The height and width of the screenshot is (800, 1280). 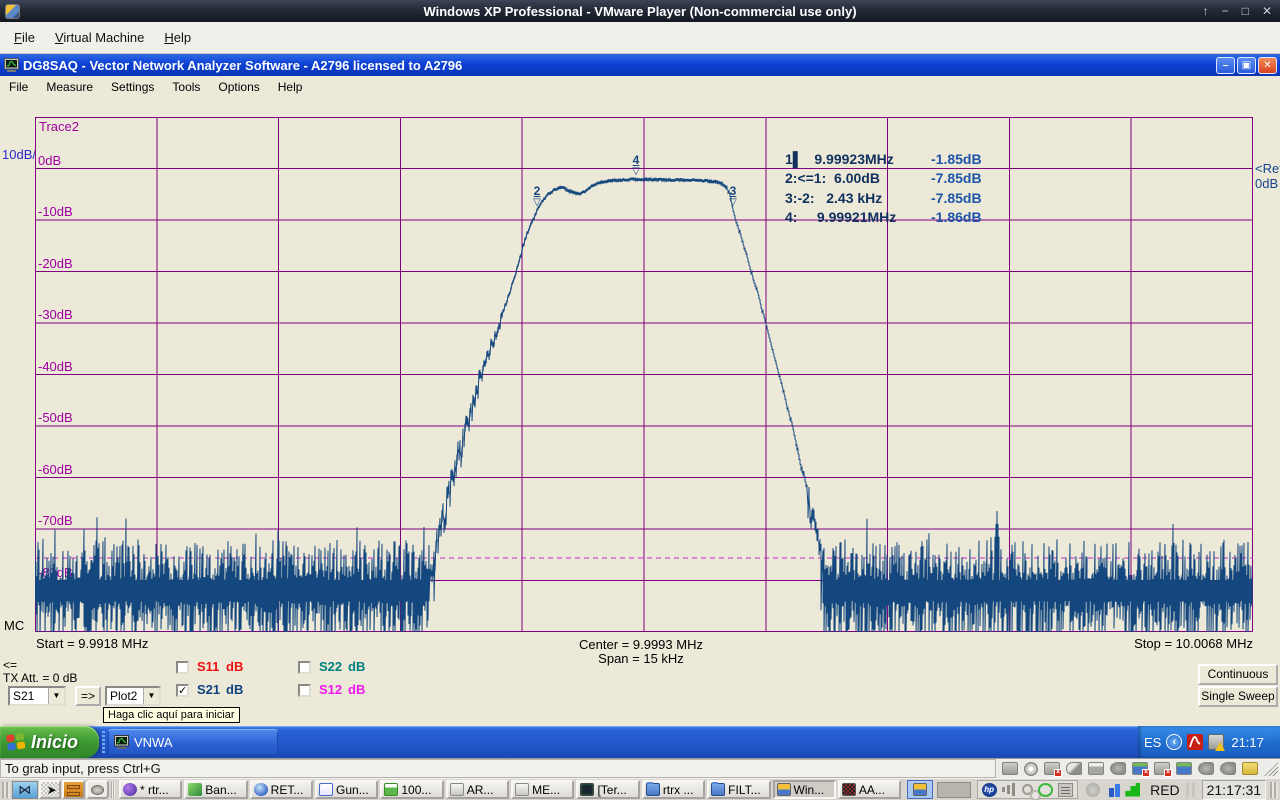 What do you see at coordinates (1225, 11) in the screenshot?
I see `minimize-icon: −` at bounding box center [1225, 11].